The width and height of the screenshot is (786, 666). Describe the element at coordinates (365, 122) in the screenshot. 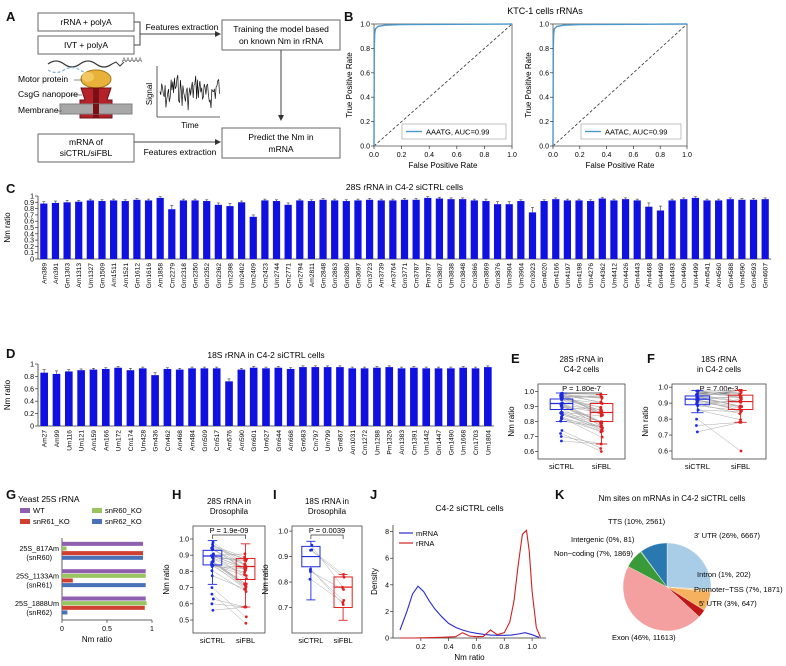

I see `roc-left-ytick: 0.2` at that location.